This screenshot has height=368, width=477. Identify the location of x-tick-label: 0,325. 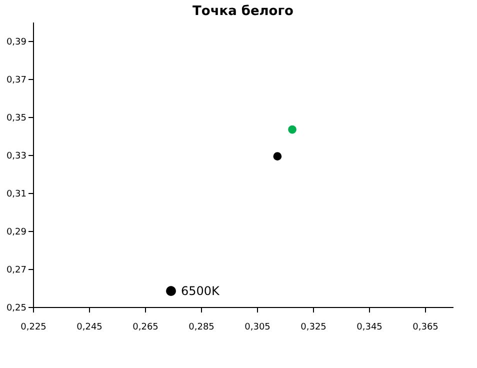
(313, 327).